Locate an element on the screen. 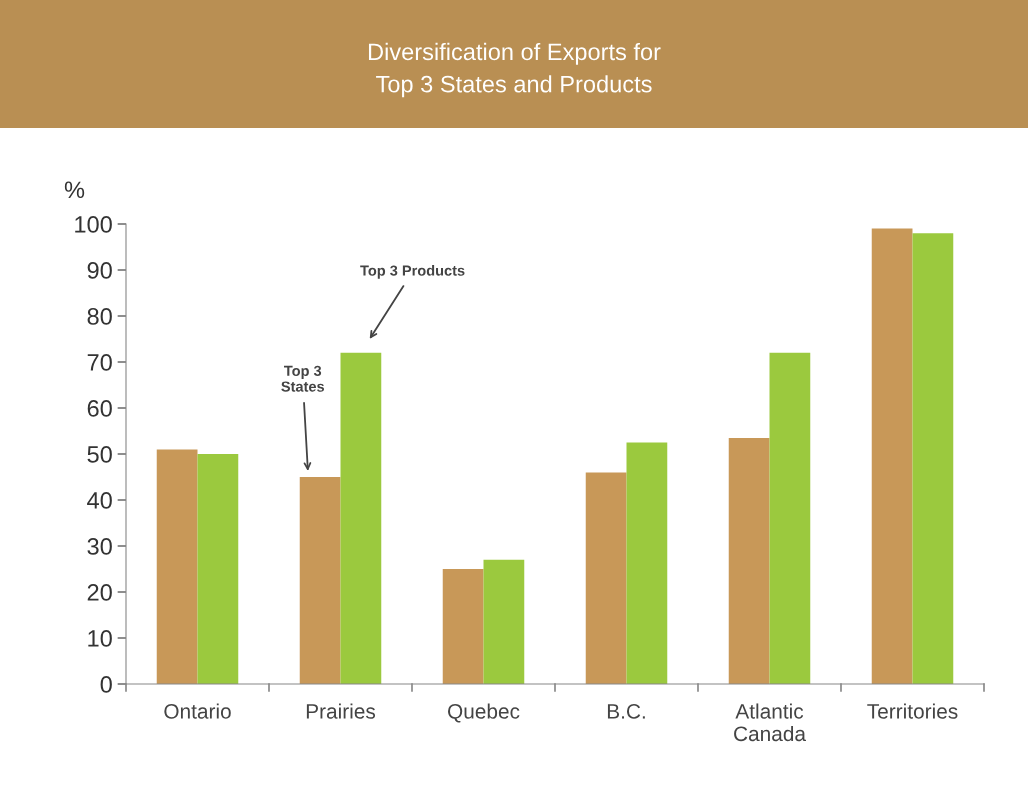 The height and width of the screenshot is (804, 1028). y-tick-label: 30 is located at coordinates (99, 546).